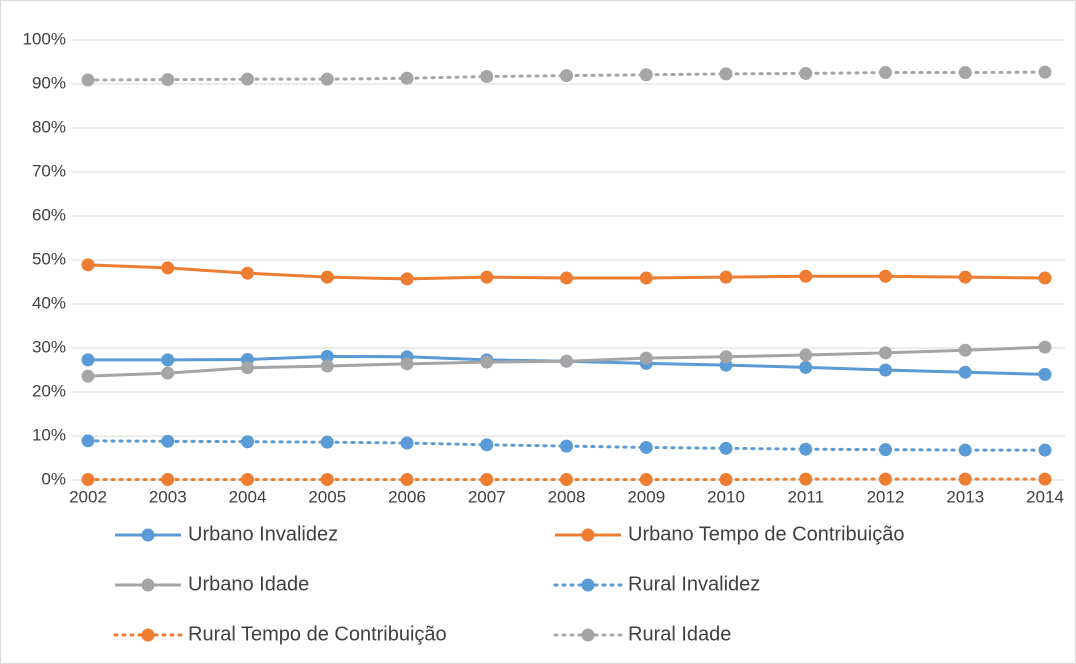 The width and height of the screenshot is (1076, 664). Describe the element at coordinates (49, 82) in the screenshot. I see `y-tick-label: 90%` at that location.